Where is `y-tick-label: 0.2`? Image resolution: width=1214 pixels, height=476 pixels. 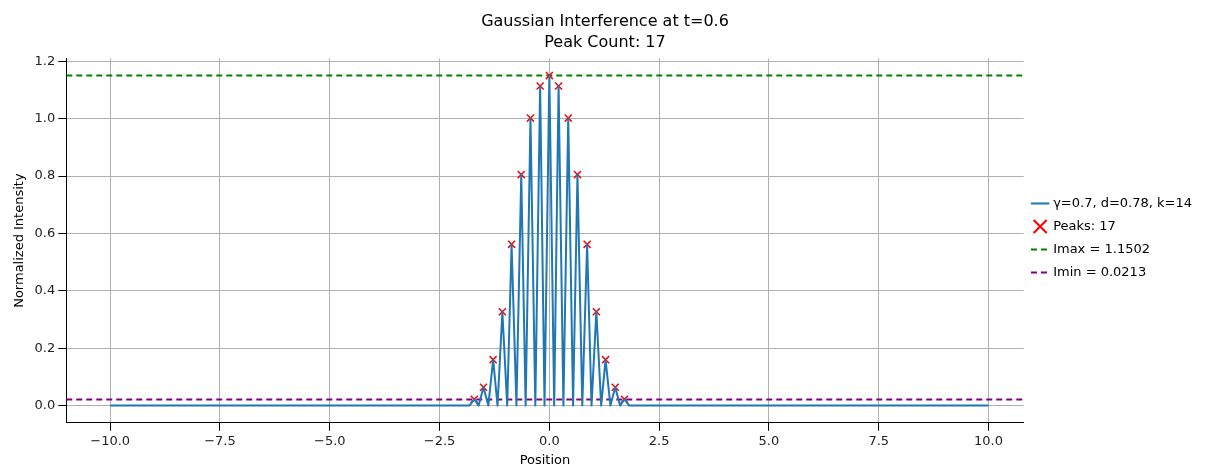
y-tick-label: 0.2 is located at coordinates (45, 347).